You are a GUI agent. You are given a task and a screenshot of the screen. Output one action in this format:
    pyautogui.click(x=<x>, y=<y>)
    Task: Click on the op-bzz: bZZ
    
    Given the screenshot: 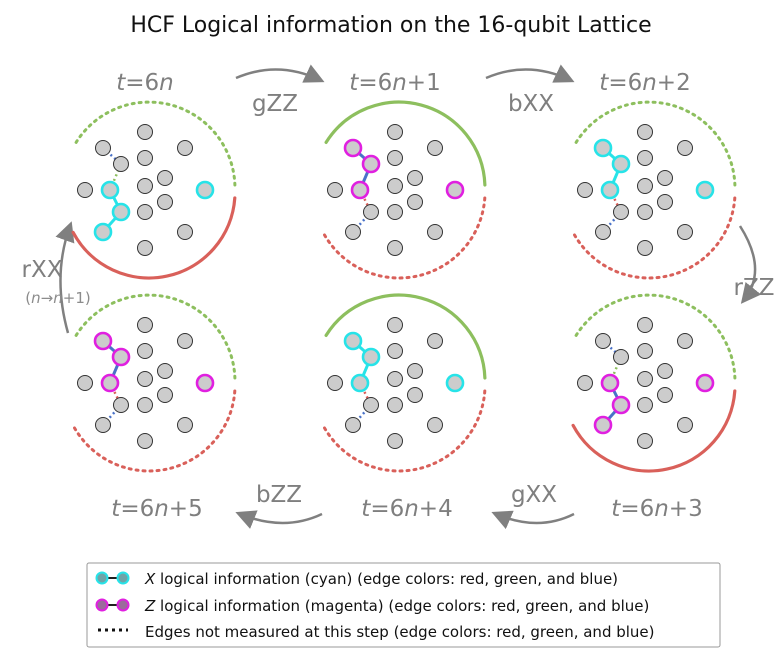 What is the action you would take?
    pyautogui.click(x=279, y=495)
    